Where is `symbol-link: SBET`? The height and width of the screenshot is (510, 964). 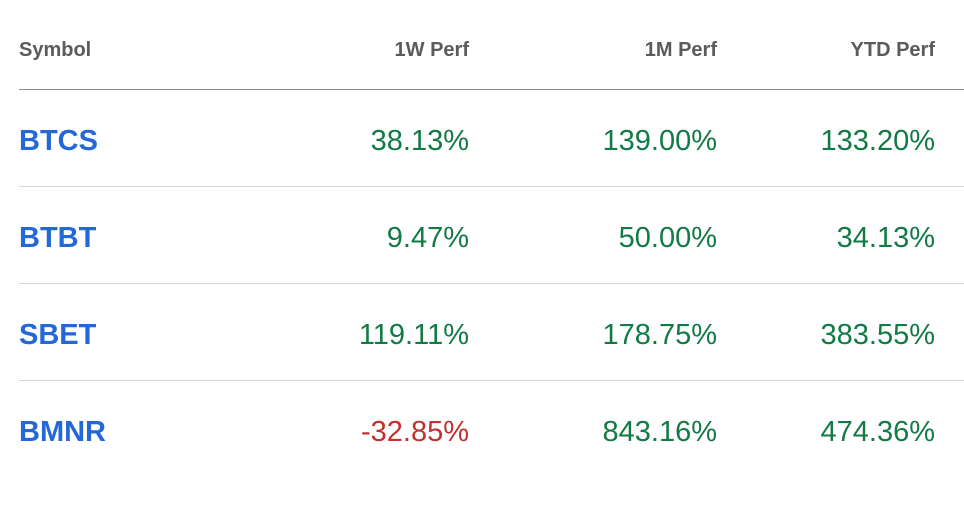 symbol-link: SBET is located at coordinates (58, 335).